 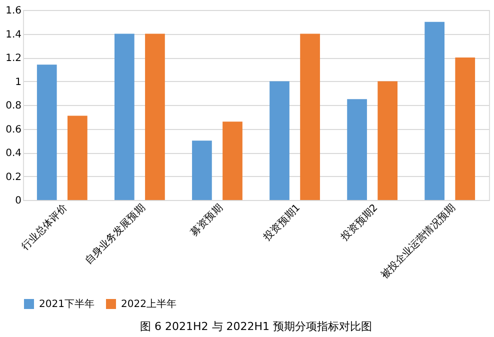 I want to click on y-tick-label: 0.6, so click(x=14, y=130).